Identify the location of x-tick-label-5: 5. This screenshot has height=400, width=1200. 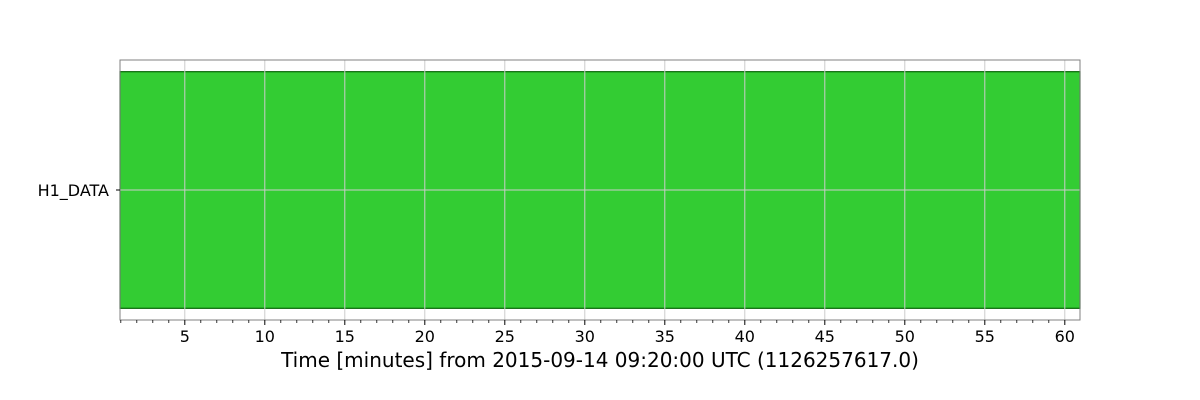
(185, 336).